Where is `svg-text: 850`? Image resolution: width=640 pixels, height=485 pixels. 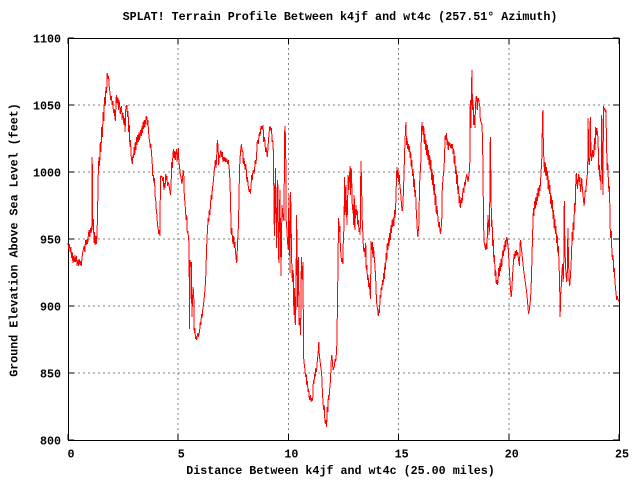
svg-text: 850 is located at coordinates (50, 375).